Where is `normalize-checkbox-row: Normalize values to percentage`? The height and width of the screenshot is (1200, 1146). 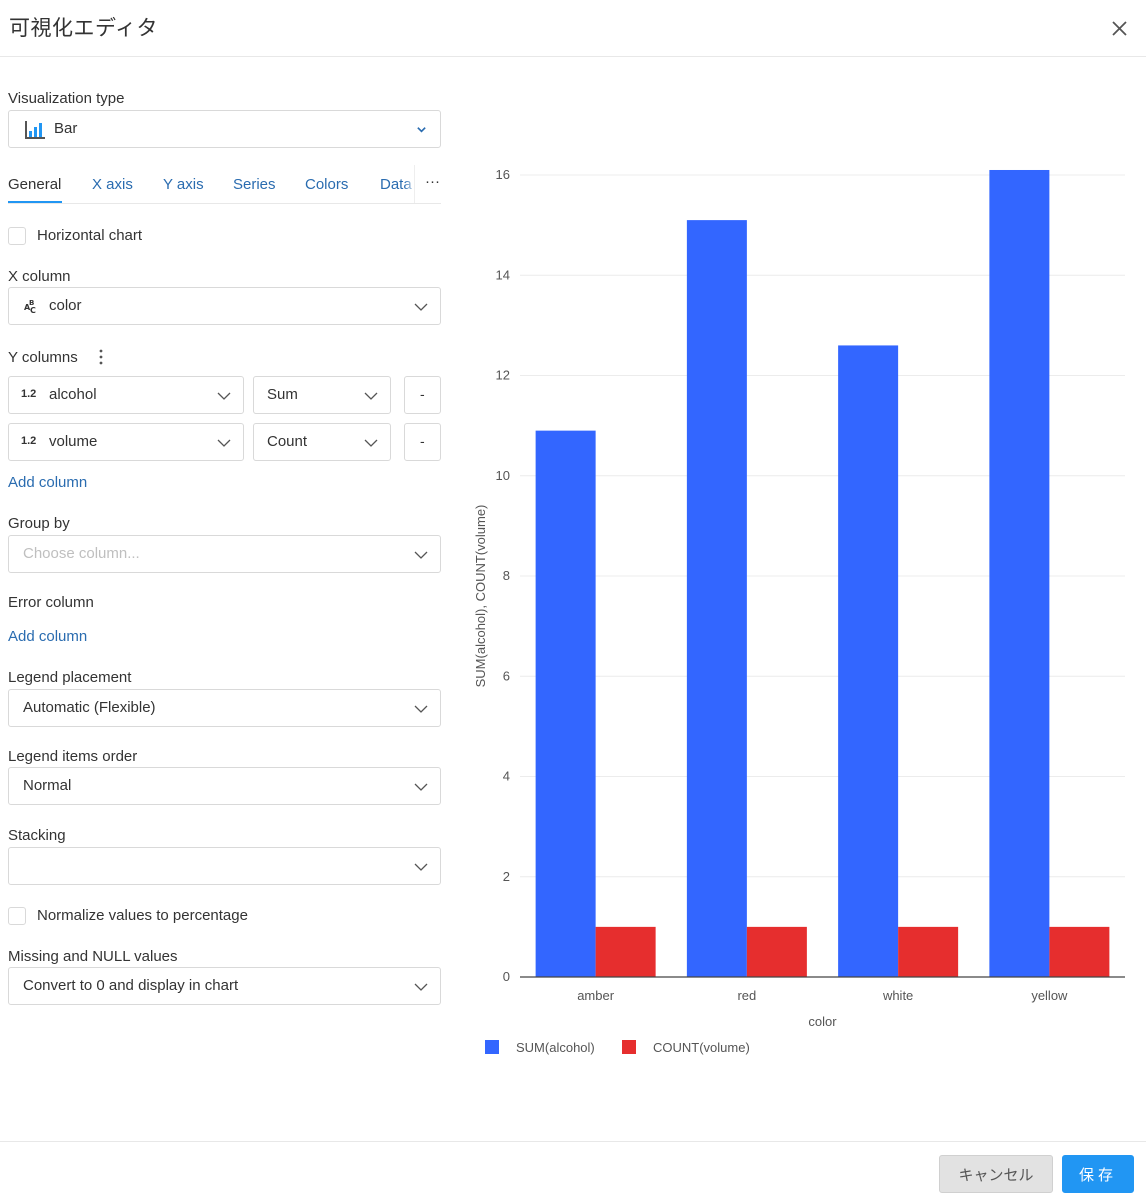 normalize-checkbox-row: Normalize values to percentage is located at coordinates (138, 916).